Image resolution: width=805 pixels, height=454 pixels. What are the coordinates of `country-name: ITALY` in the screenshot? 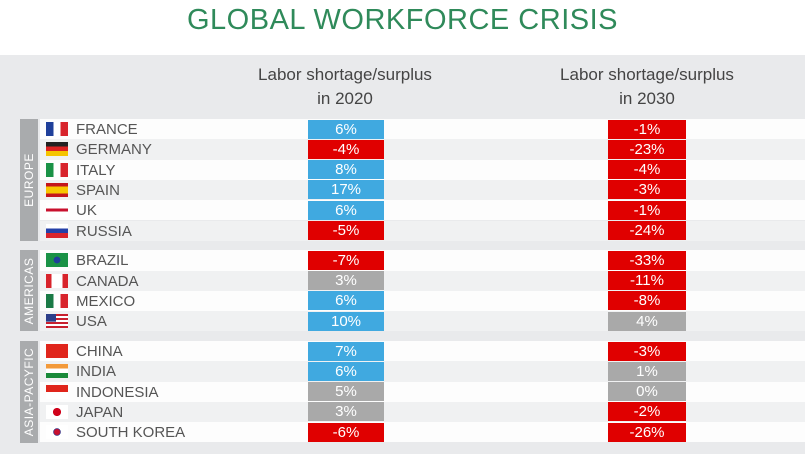 It's located at (96, 170).